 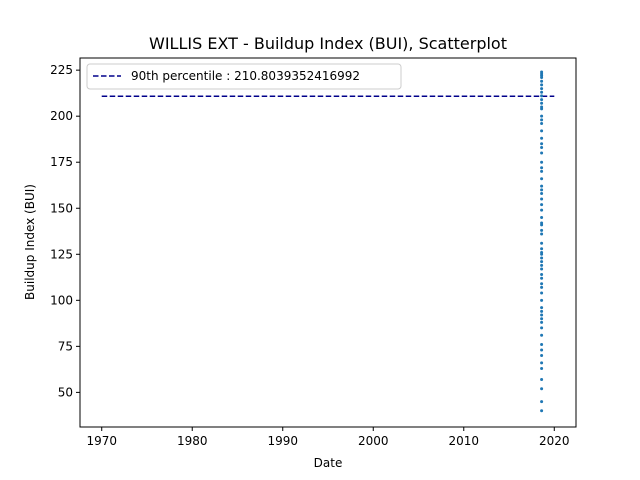 I want to click on y-tick-label: 100, so click(x=61, y=300).